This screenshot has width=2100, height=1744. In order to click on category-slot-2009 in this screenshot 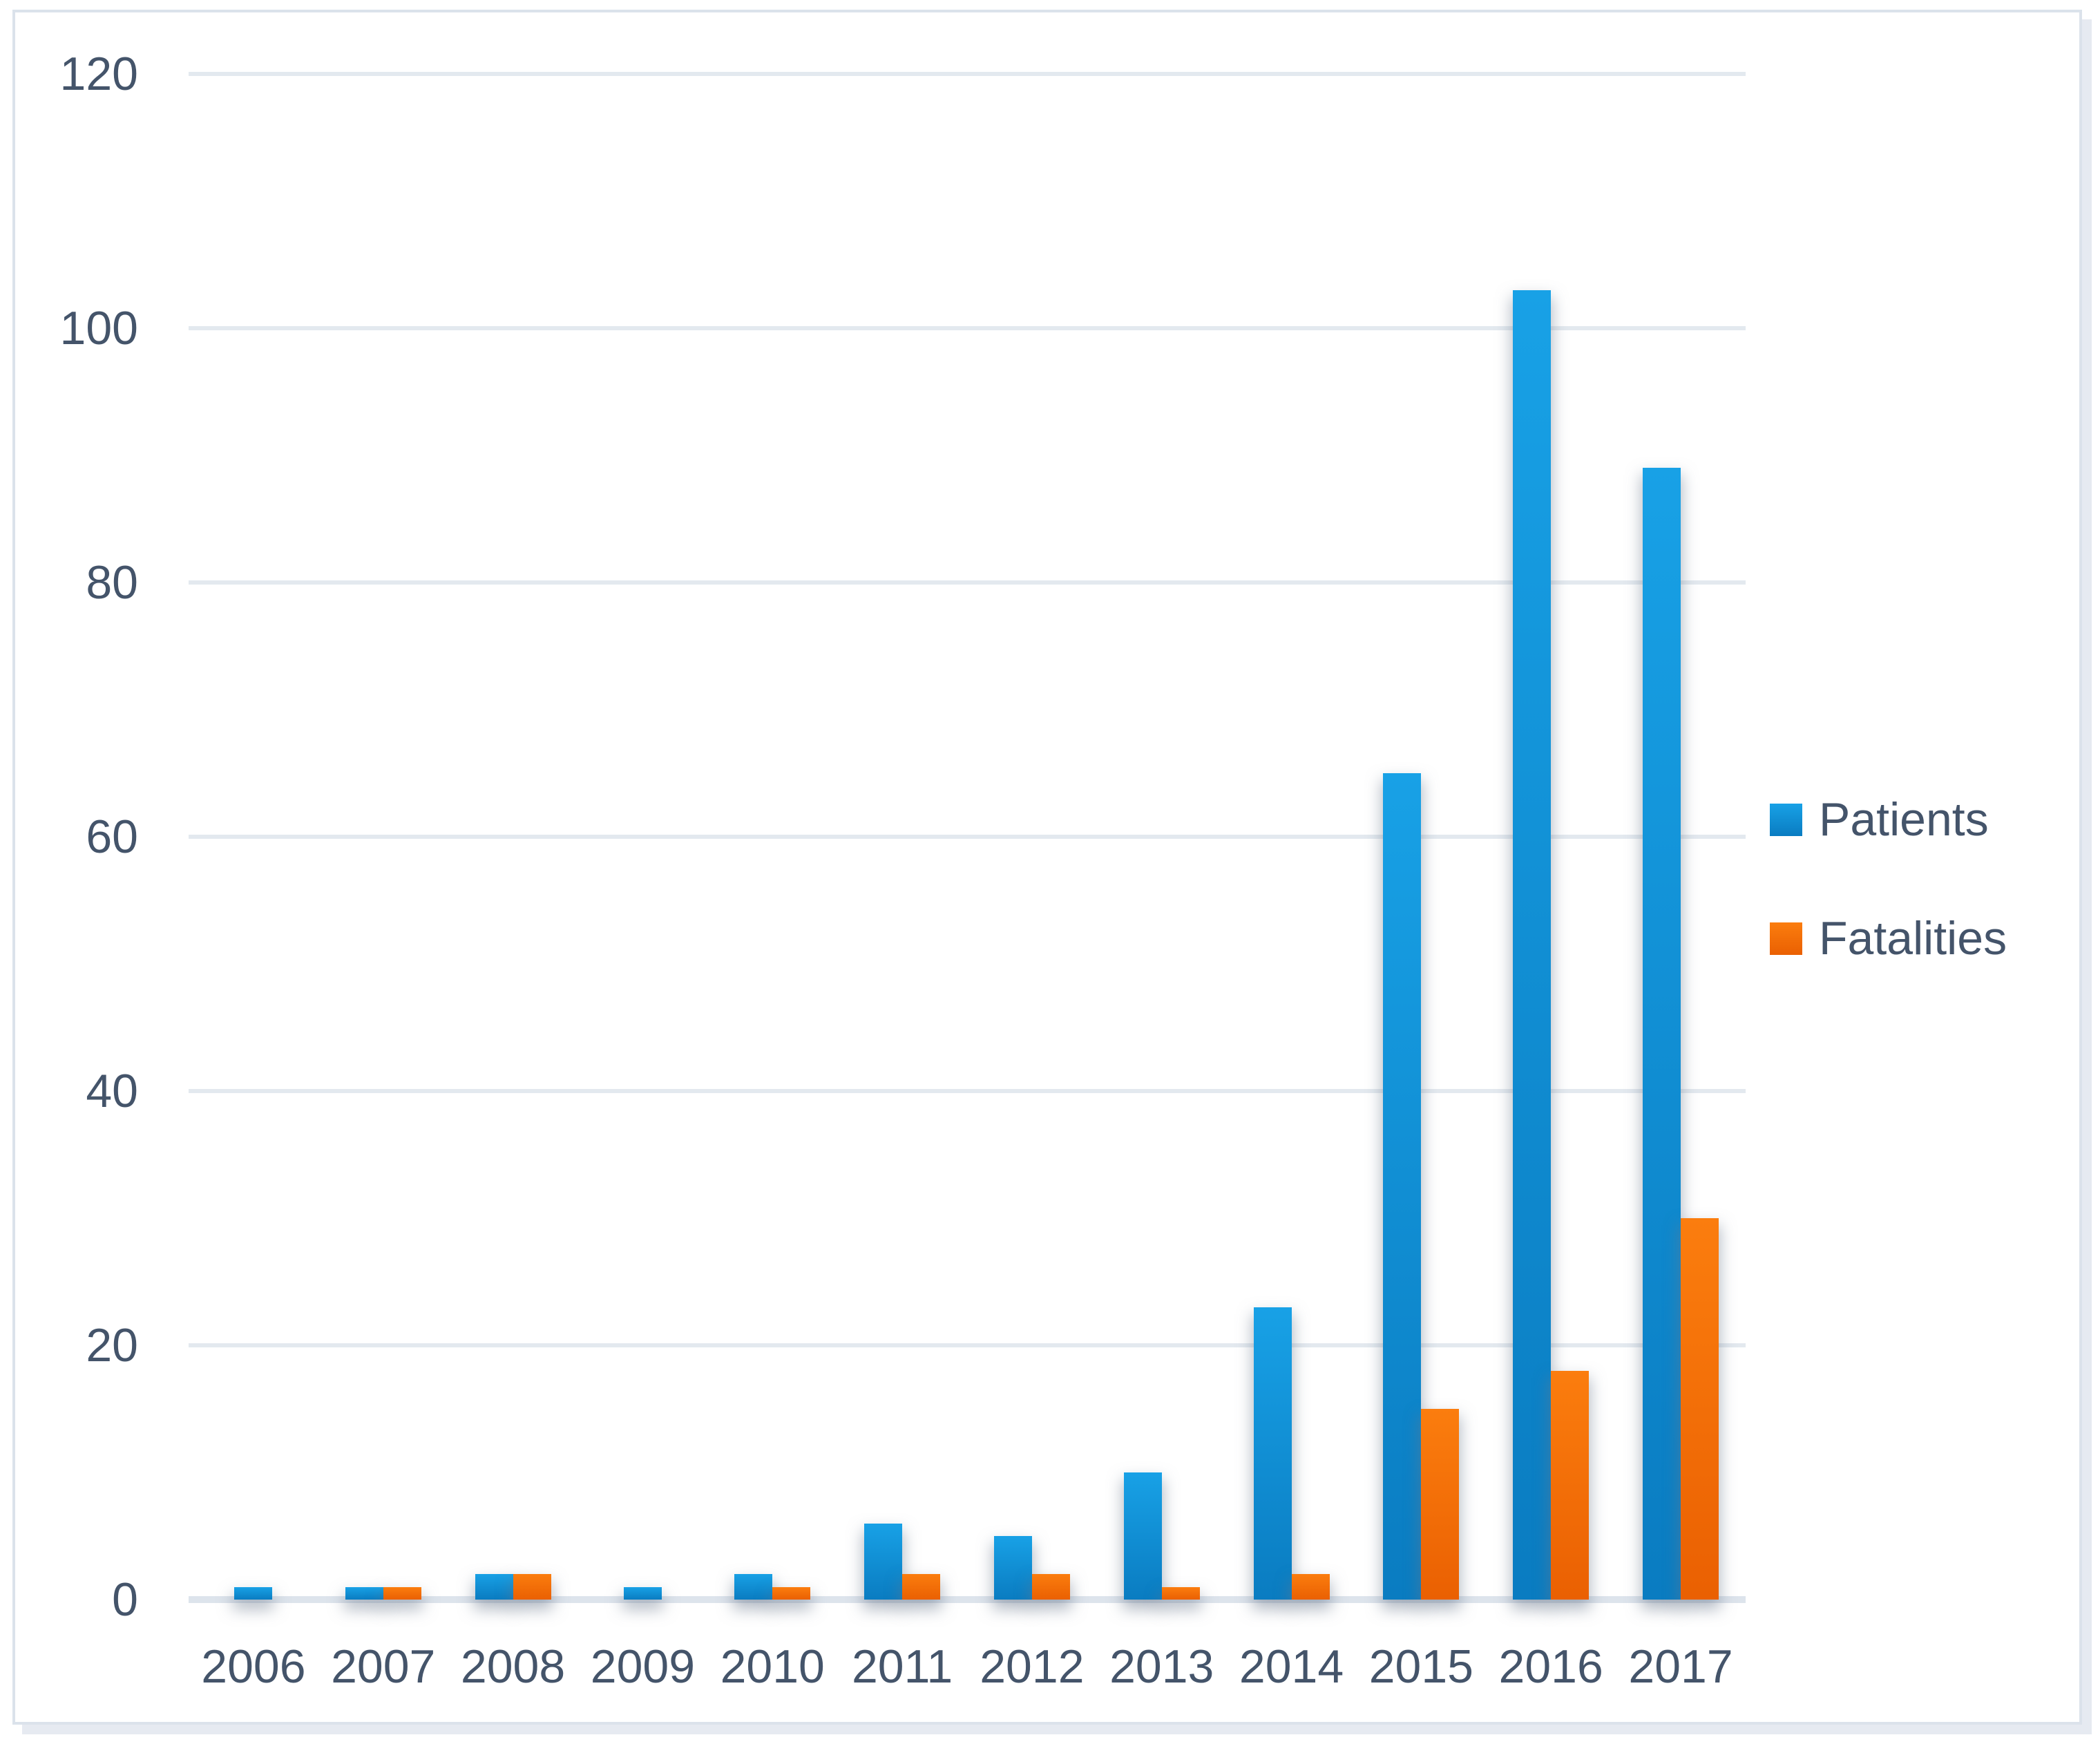, I will do `click(642, 837)`.